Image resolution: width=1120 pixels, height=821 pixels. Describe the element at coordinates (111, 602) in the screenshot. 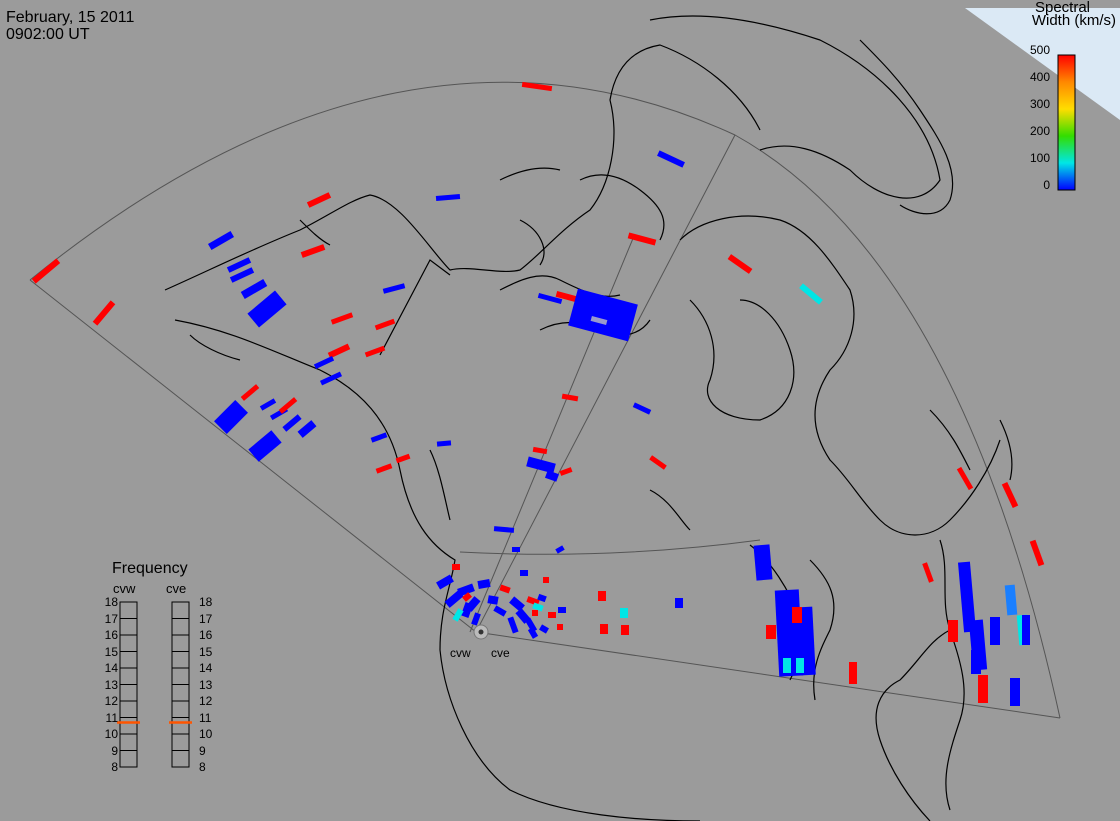

I see `frequency-level-left: 18` at that location.